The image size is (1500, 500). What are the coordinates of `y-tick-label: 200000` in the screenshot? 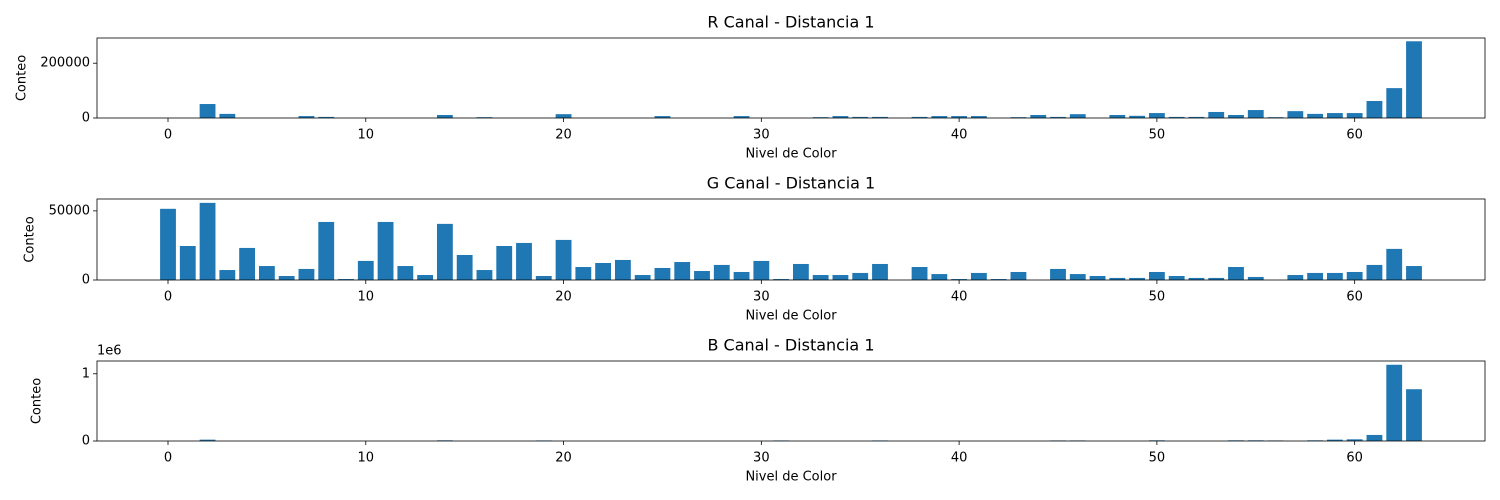 It's located at (65, 63).